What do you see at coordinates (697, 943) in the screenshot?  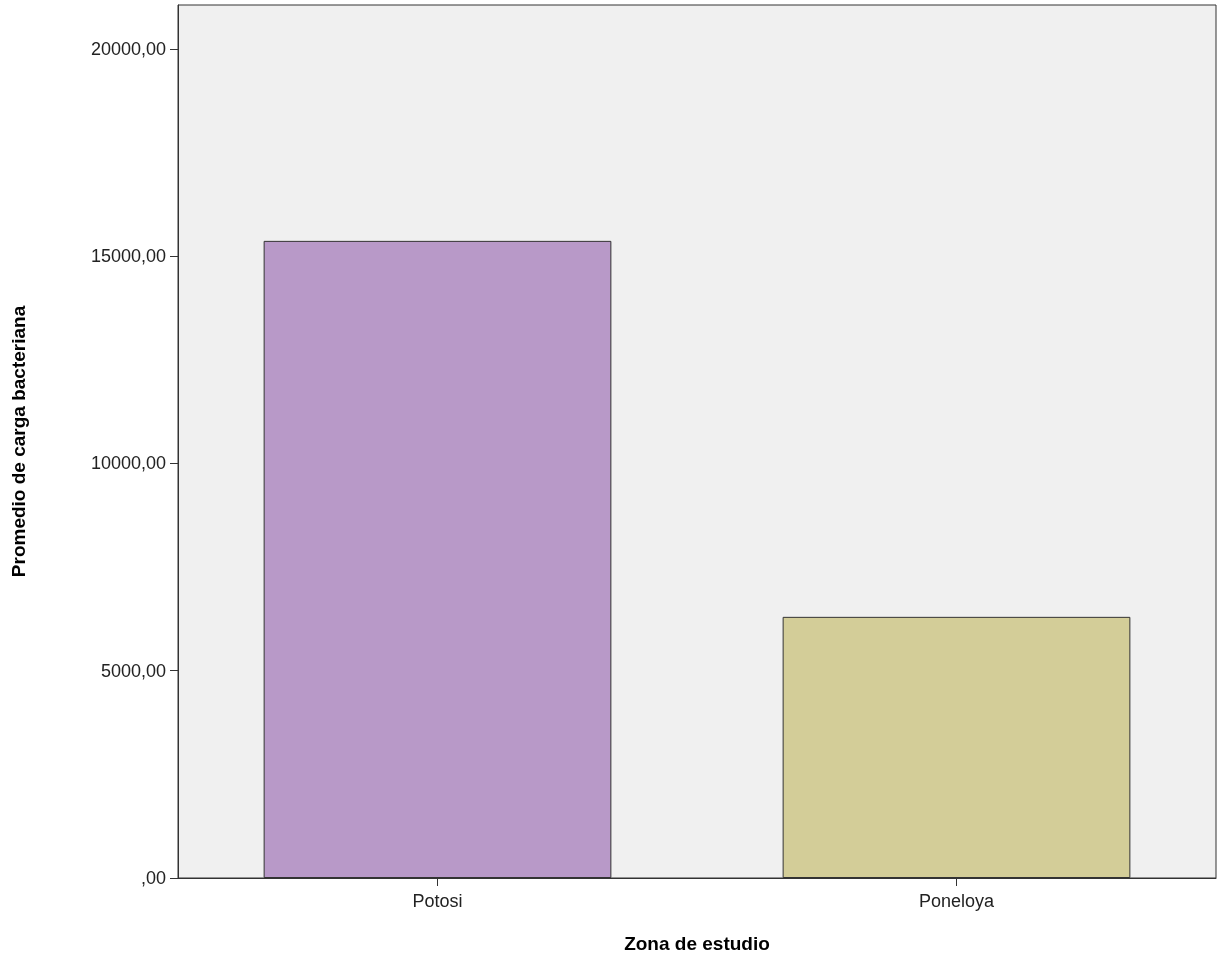 I see `x-axis-title: Zona de estudio` at bounding box center [697, 943].